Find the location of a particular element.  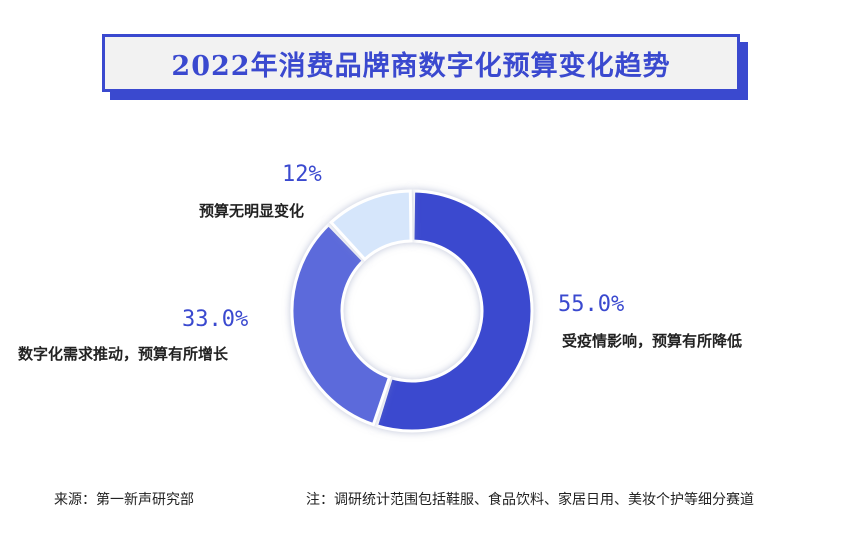

slice-decrease is located at coordinates (454, 311).